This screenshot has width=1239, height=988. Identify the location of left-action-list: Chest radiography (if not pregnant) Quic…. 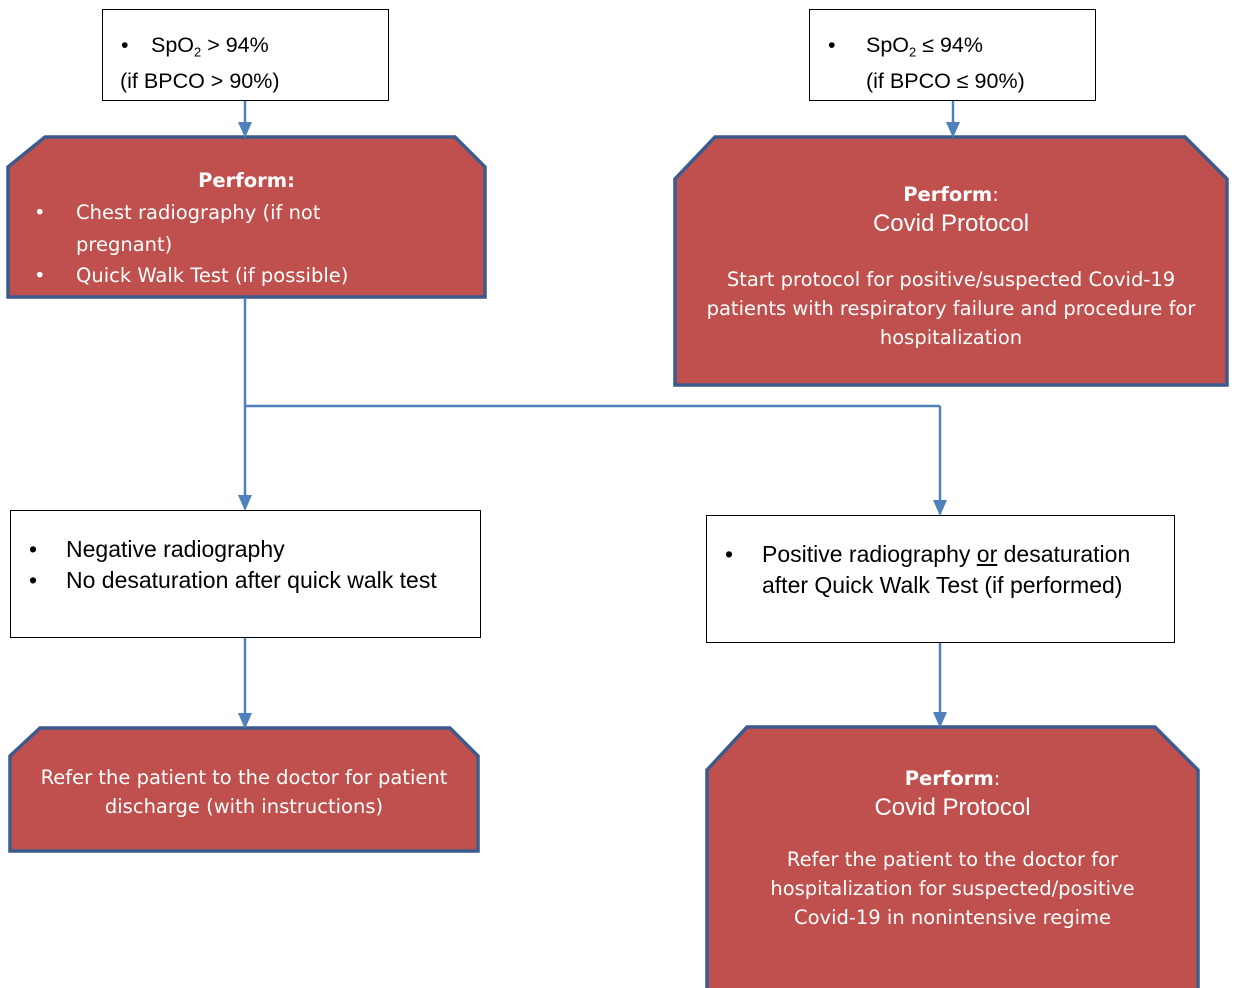
(208, 244).